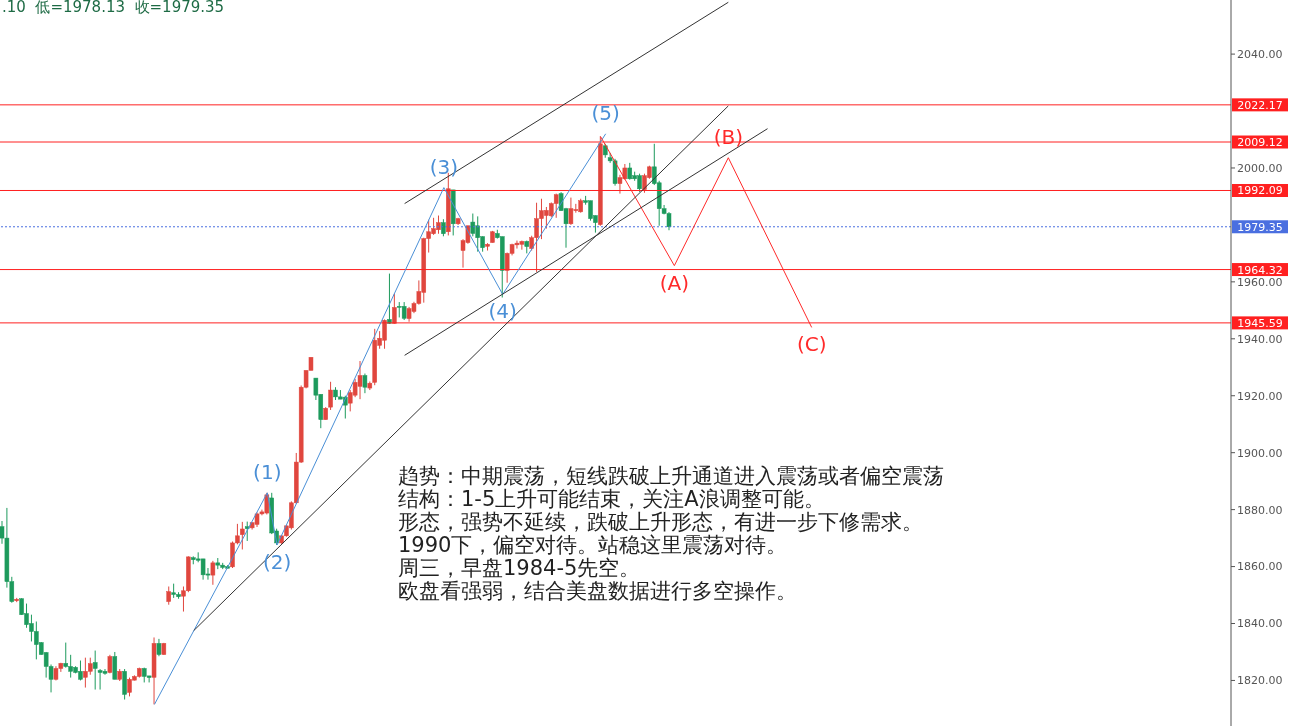 The height and width of the screenshot is (726, 1295). I want to click on annotation: (3), so click(444, 166).